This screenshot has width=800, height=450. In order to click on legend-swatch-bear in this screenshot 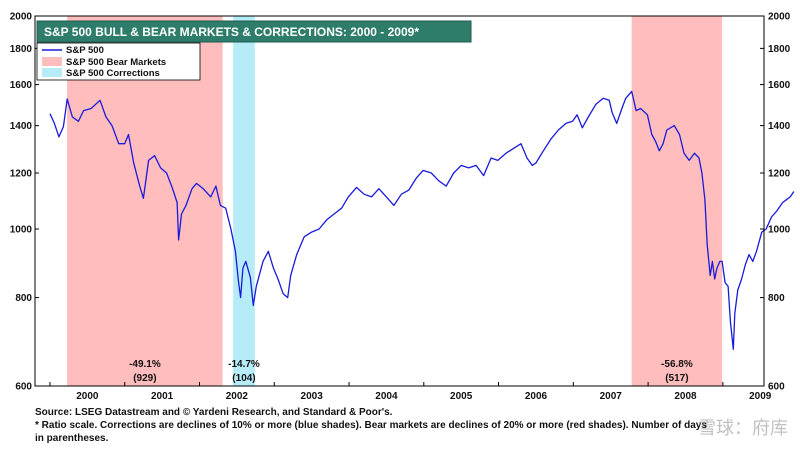, I will do `click(52, 61)`.